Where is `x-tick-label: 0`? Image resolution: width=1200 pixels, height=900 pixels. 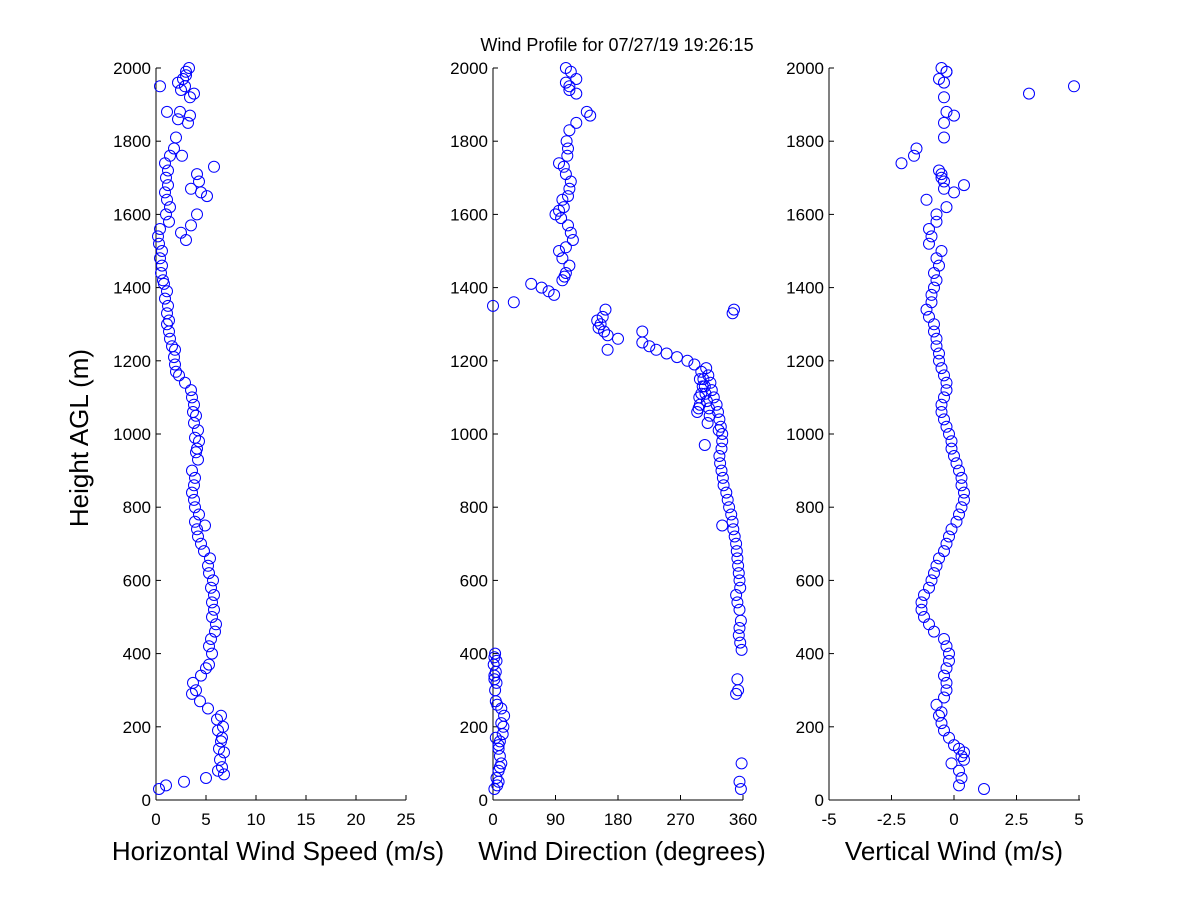 x-tick-label: 0 is located at coordinates (155, 819).